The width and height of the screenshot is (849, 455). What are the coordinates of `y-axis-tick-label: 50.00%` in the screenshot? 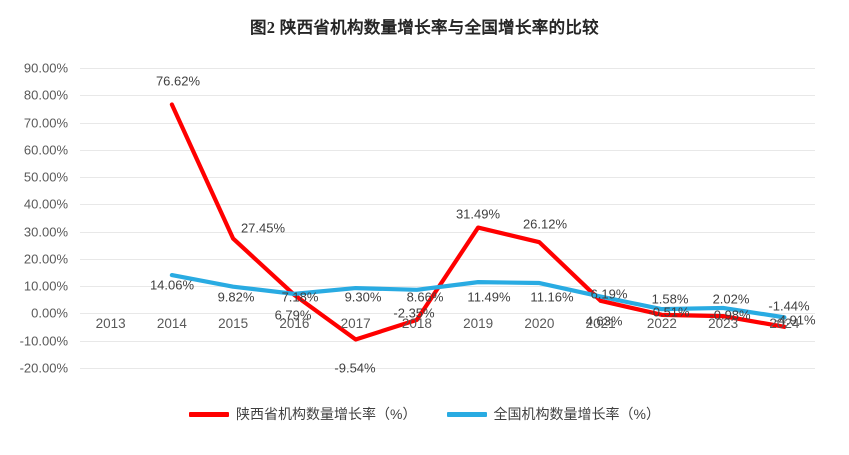 It's located at (45, 177).